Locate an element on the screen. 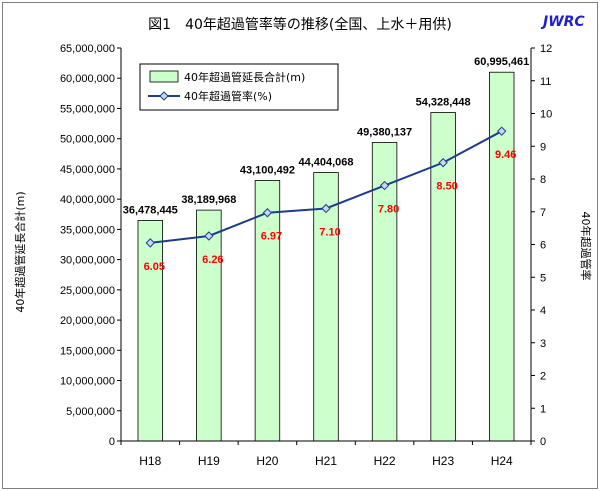  y-right-tick-label: 8 is located at coordinates (543, 180).